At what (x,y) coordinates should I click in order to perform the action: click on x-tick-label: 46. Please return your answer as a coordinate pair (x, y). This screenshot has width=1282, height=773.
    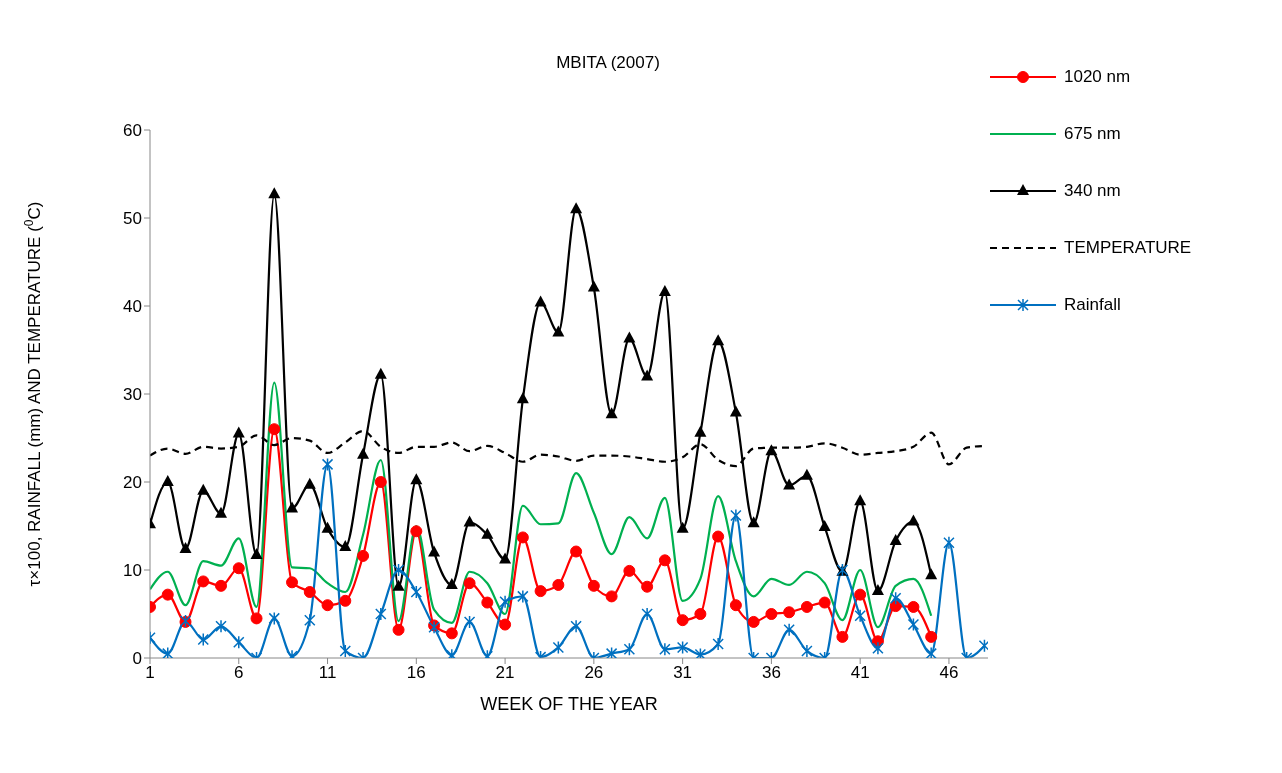
    Looking at the image, I should click on (949, 673).